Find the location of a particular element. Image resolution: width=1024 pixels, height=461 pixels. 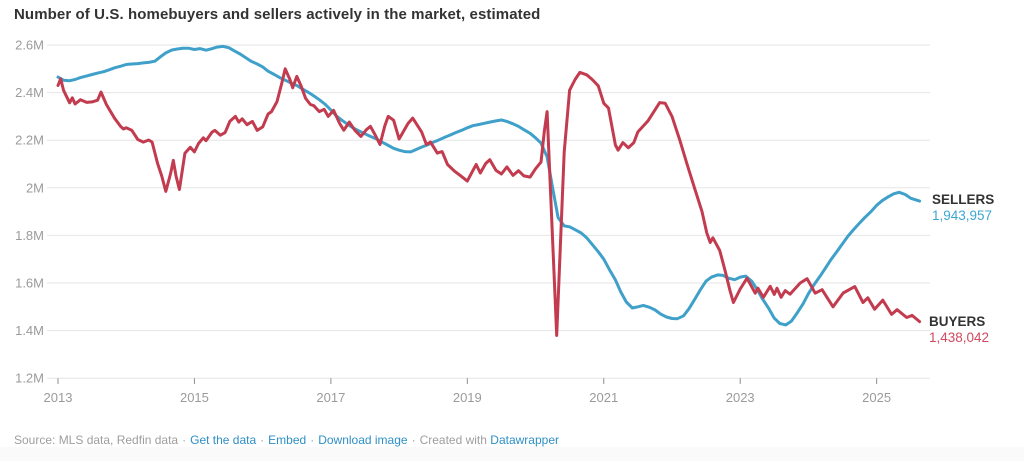

download-image-link: Download image is located at coordinates (363, 440).